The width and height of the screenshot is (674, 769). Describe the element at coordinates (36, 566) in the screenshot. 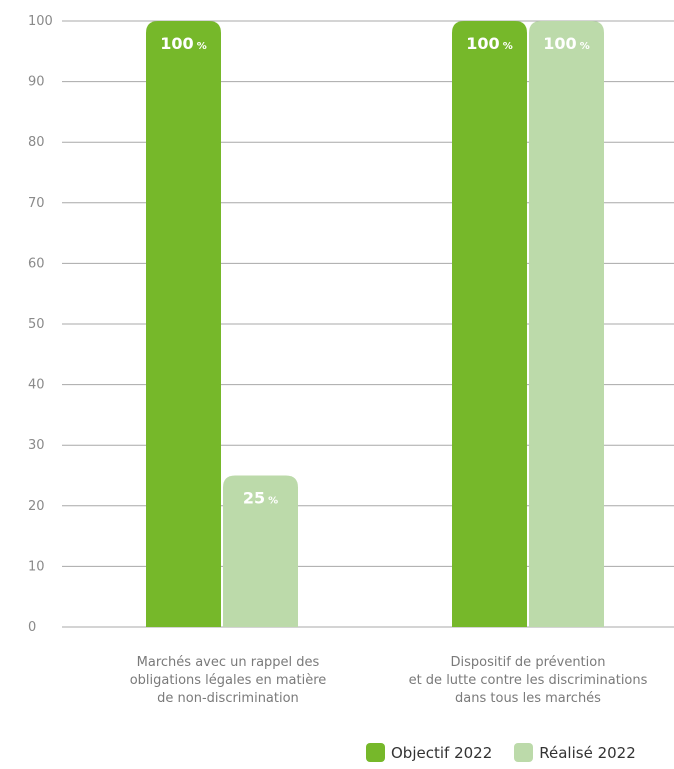

I see `y-tick-label-10: 10` at that location.